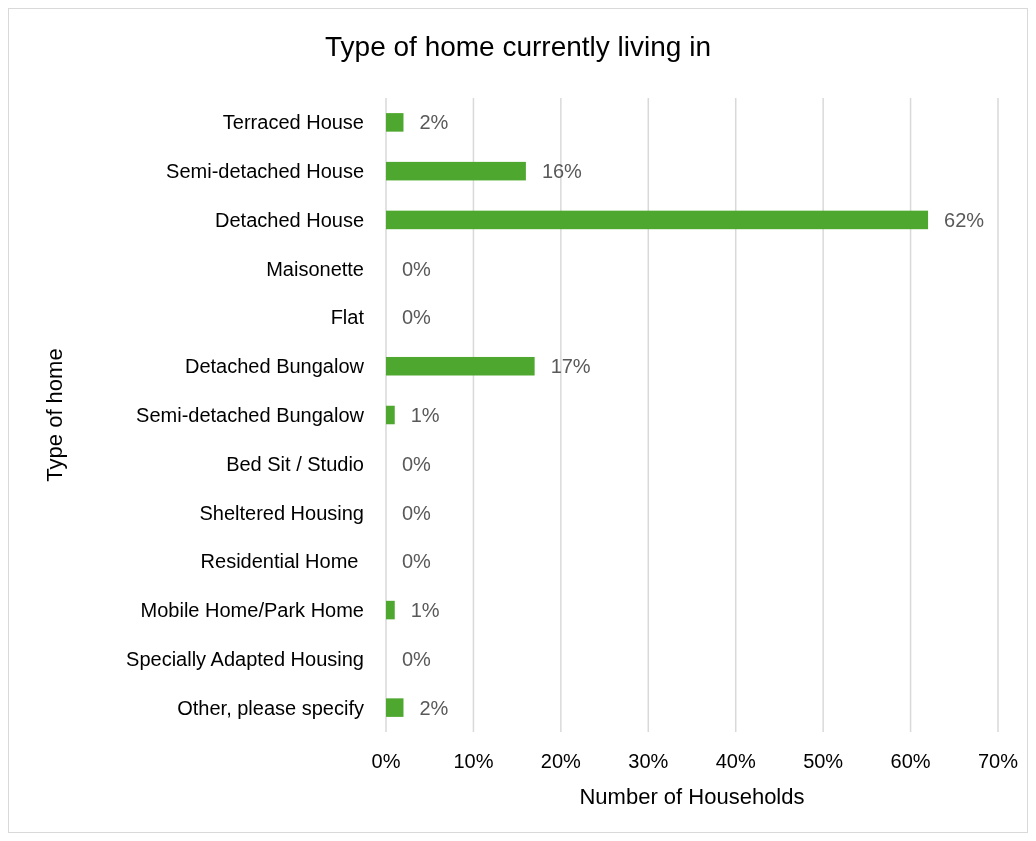  I want to click on data-label: 62%, so click(964, 219).